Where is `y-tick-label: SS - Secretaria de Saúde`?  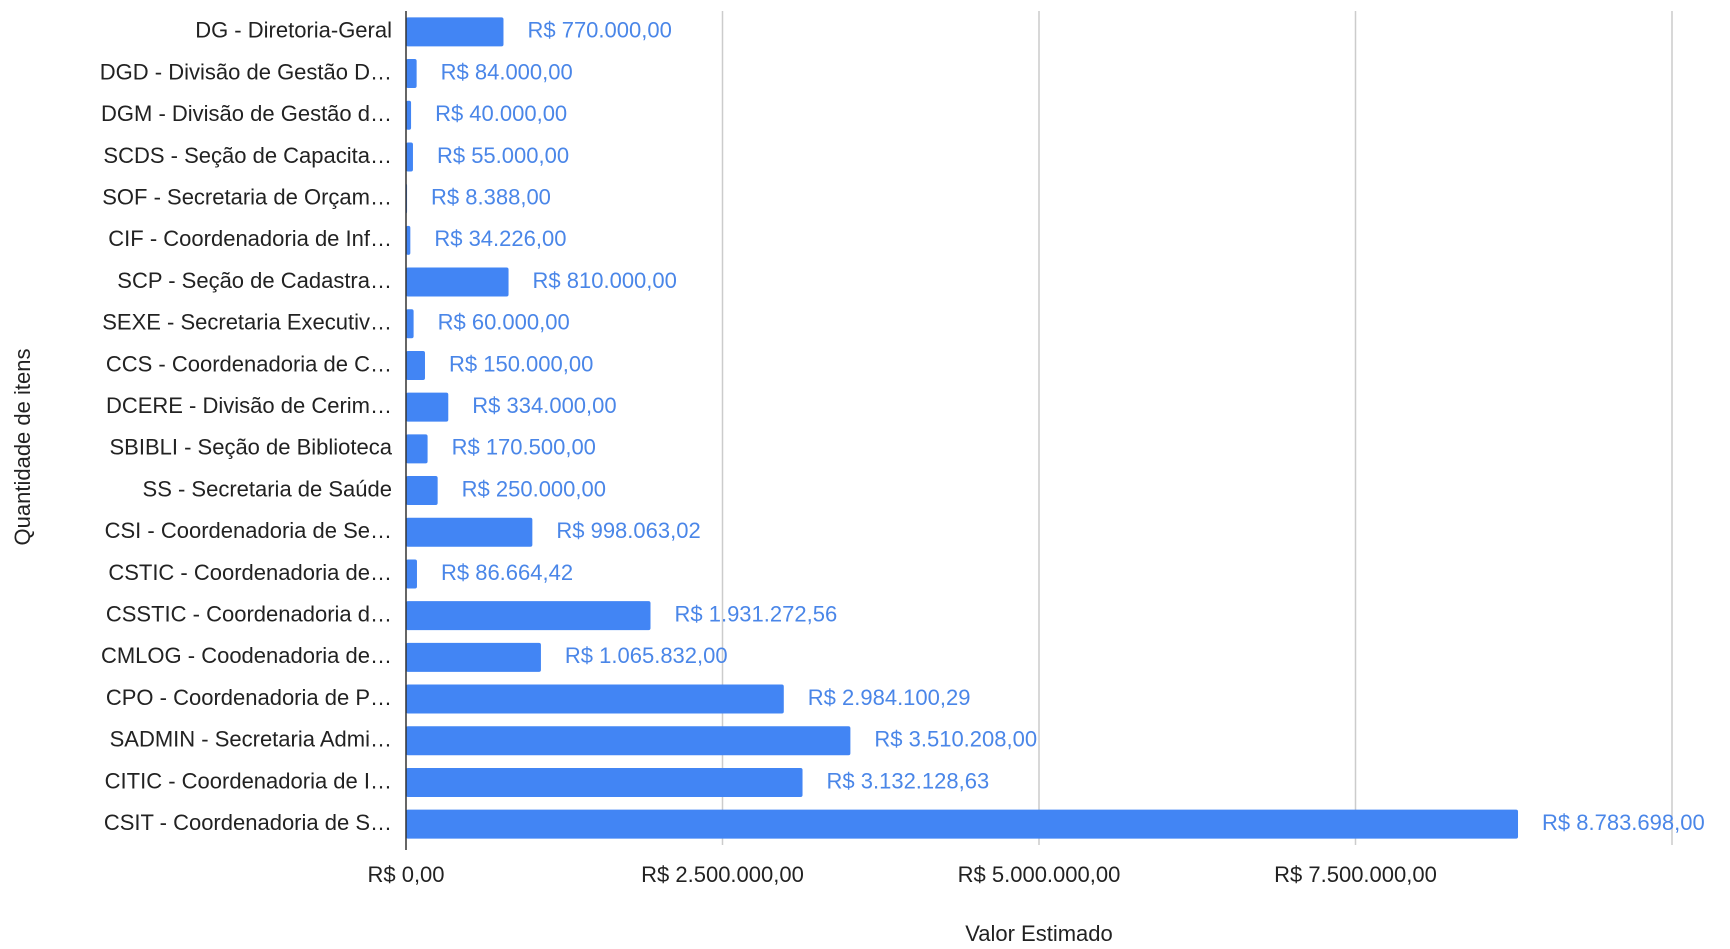
y-tick-label: SS - Secretaria de Saúde is located at coordinates (267, 488).